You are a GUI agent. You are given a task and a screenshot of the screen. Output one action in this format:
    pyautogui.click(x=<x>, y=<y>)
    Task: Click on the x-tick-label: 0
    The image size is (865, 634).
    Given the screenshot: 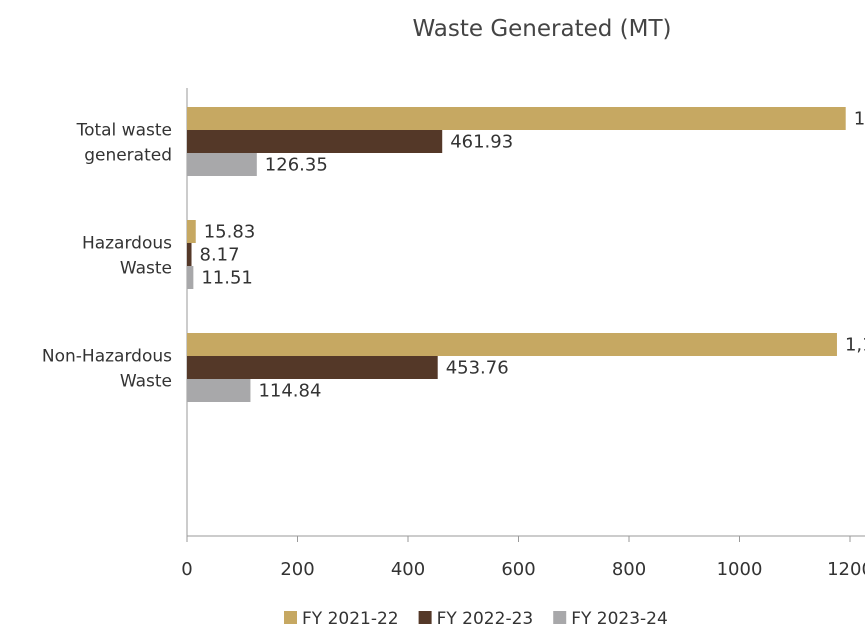 What is the action you would take?
    pyautogui.click(x=186, y=569)
    